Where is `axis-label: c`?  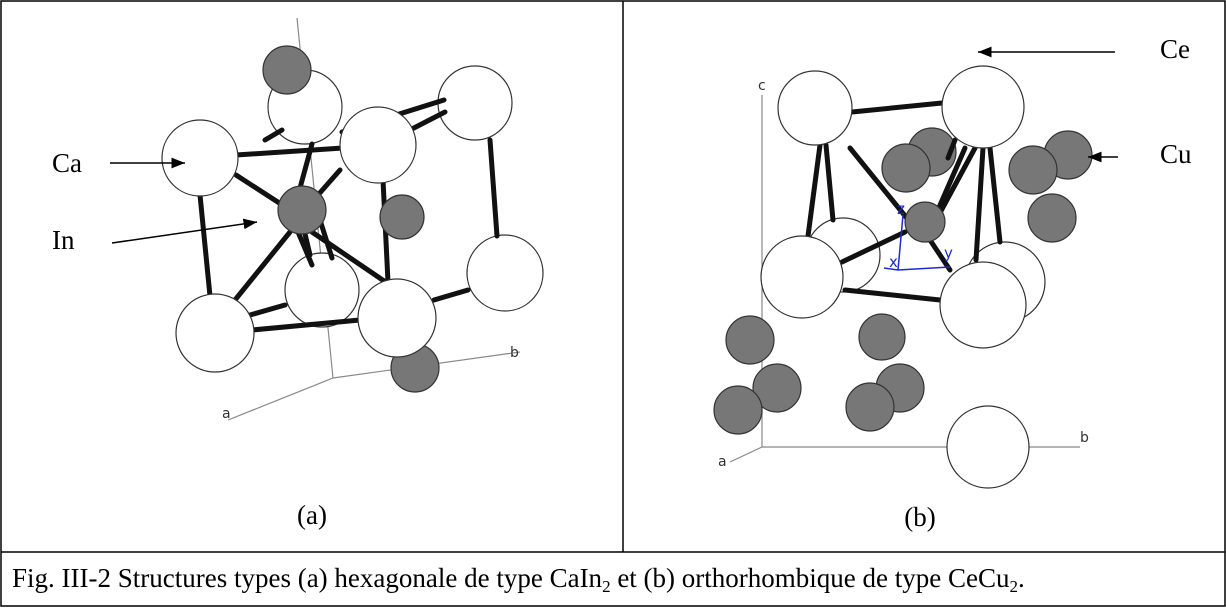
axis-label: c is located at coordinates (762, 86).